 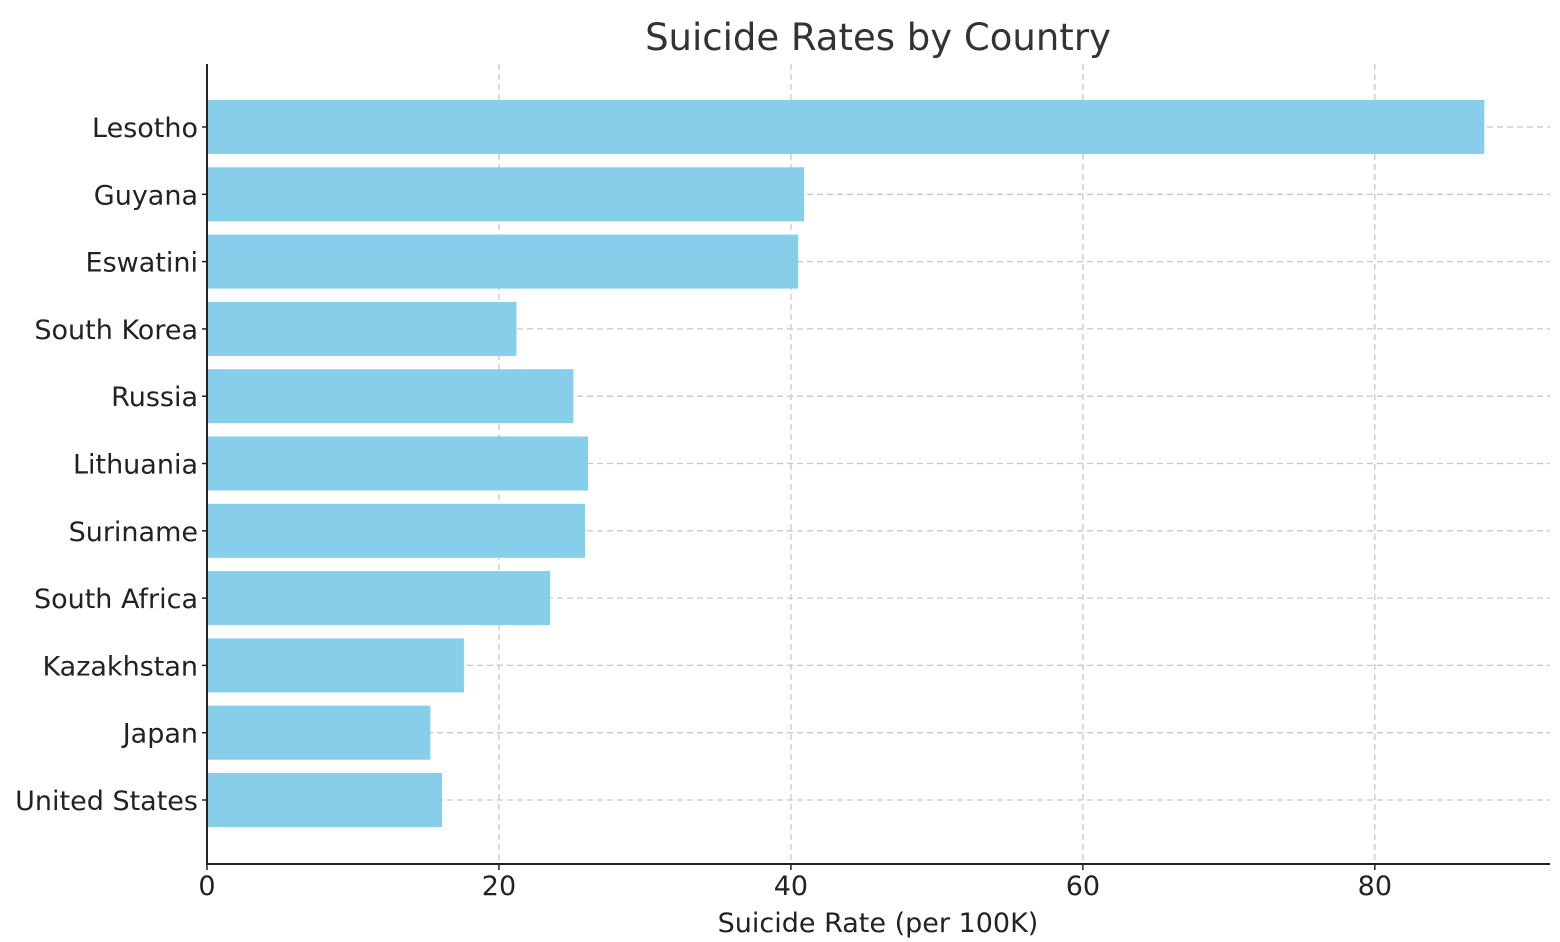 What do you see at coordinates (1083, 886) in the screenshot?
I see `x-tick-label: 60` at bounding box center [1083, 886].